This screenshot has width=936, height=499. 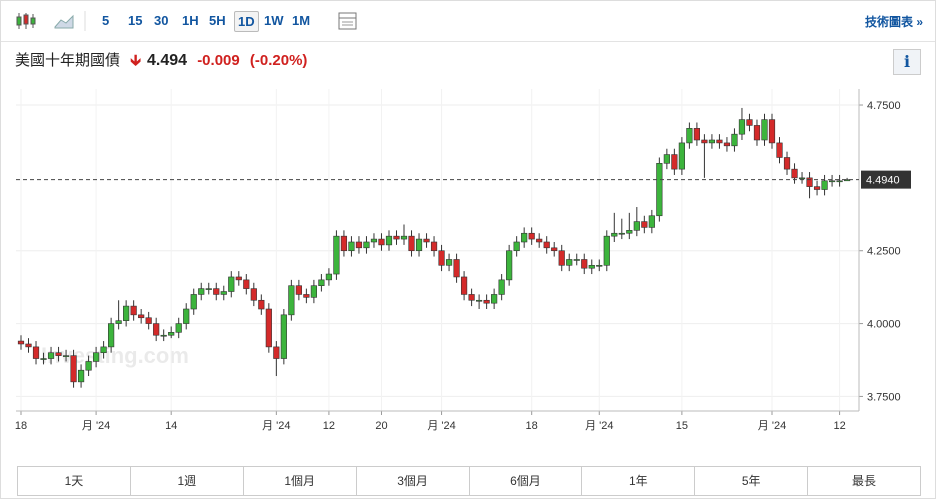 I want to click on range-button: 1年, so click(x=639, y=481).